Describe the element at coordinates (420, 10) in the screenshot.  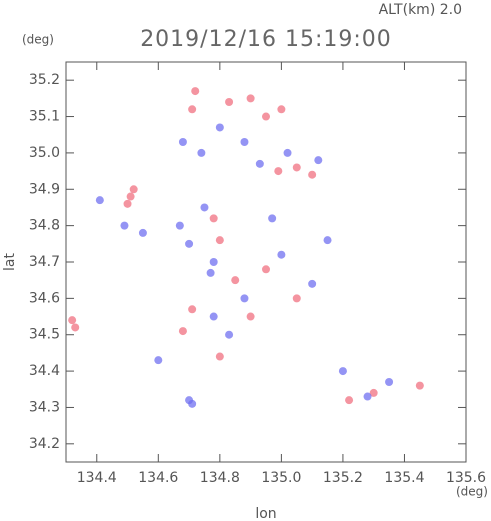
I see `chart-subtitle: ALT(km) 2.0` at that location.